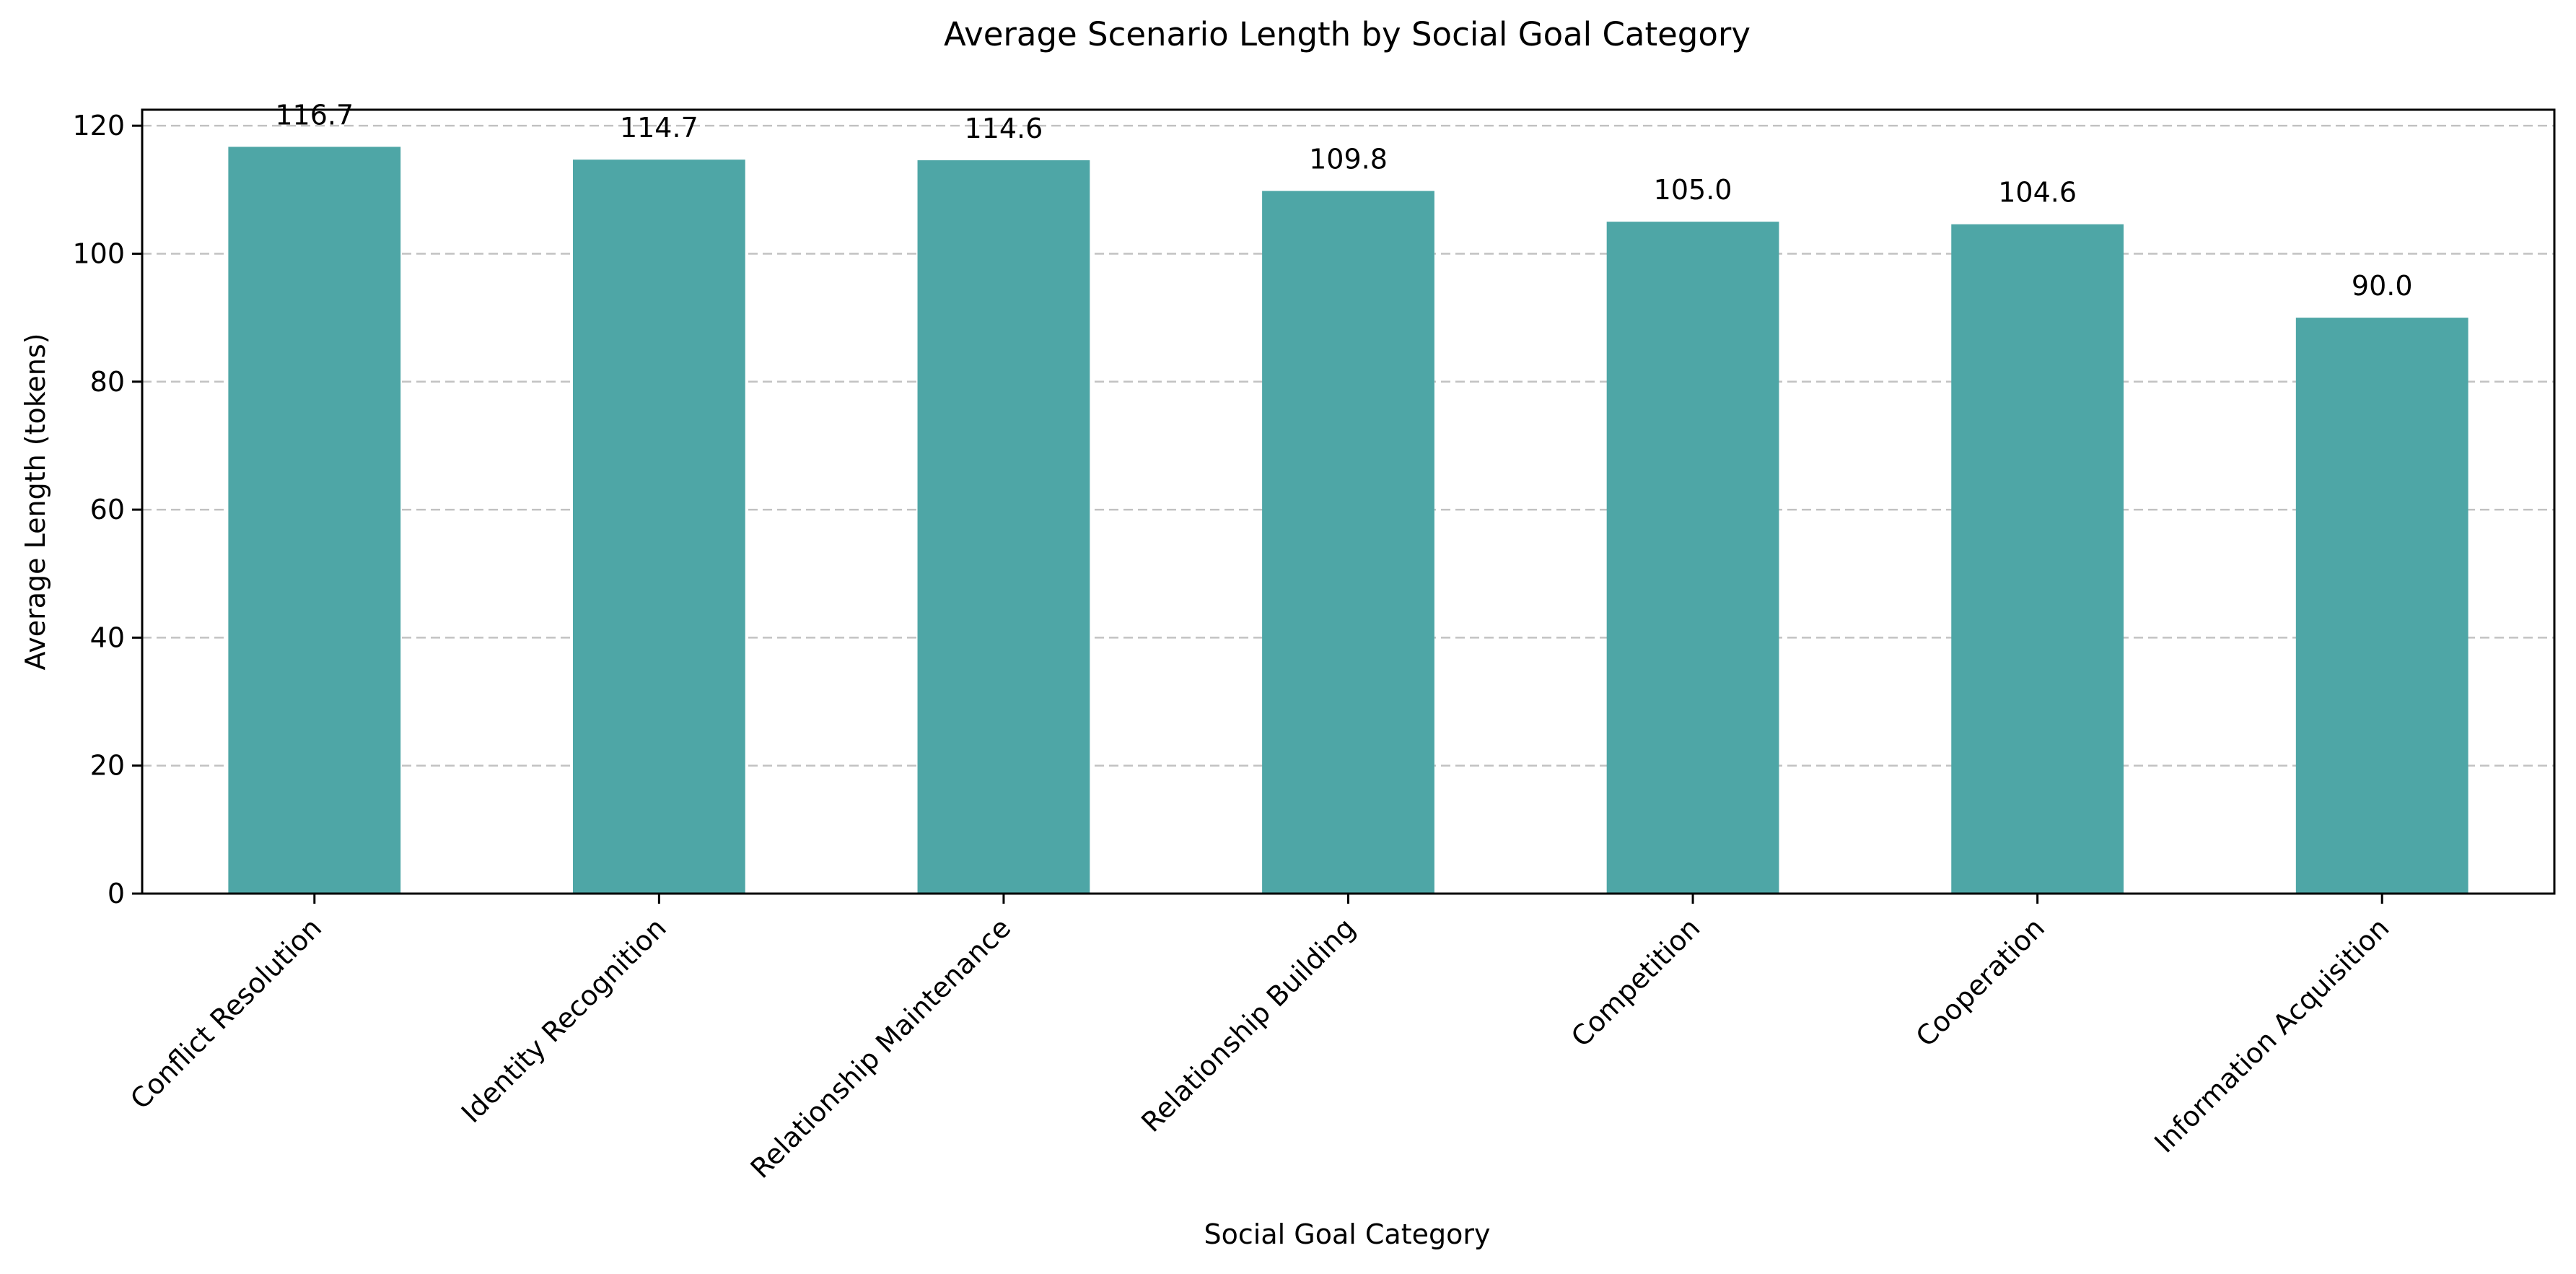 The width and height of the screenshot is (2576, 1274). Describe the element at coordinates (2271, 1035) in the screenshot. I see `x-tick-label: Information Acquisition` at that location.